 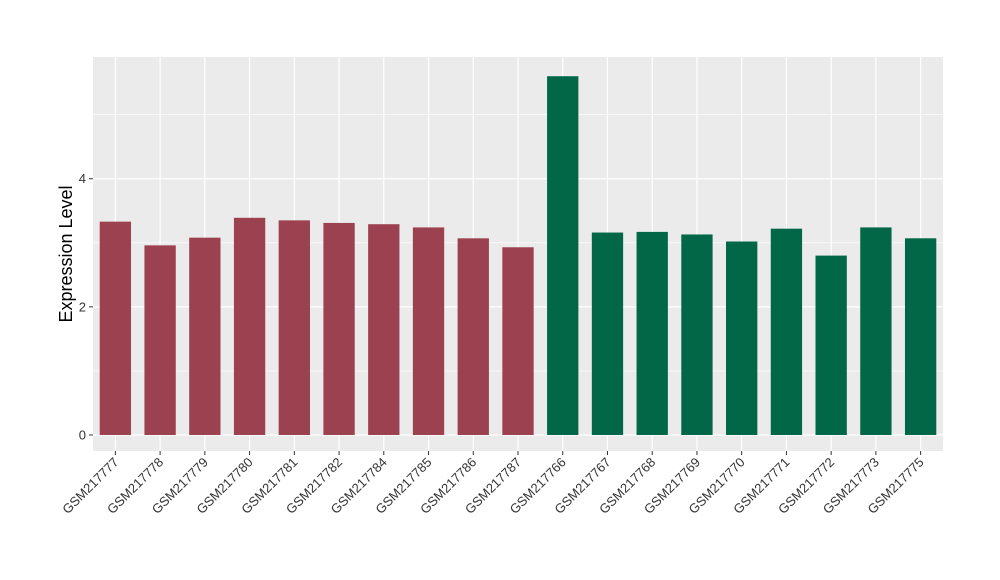 What do you see at coordinates (82, 306) in the screenshot?
I see `y-tick-label: 2` at bounding box center [82, 306].